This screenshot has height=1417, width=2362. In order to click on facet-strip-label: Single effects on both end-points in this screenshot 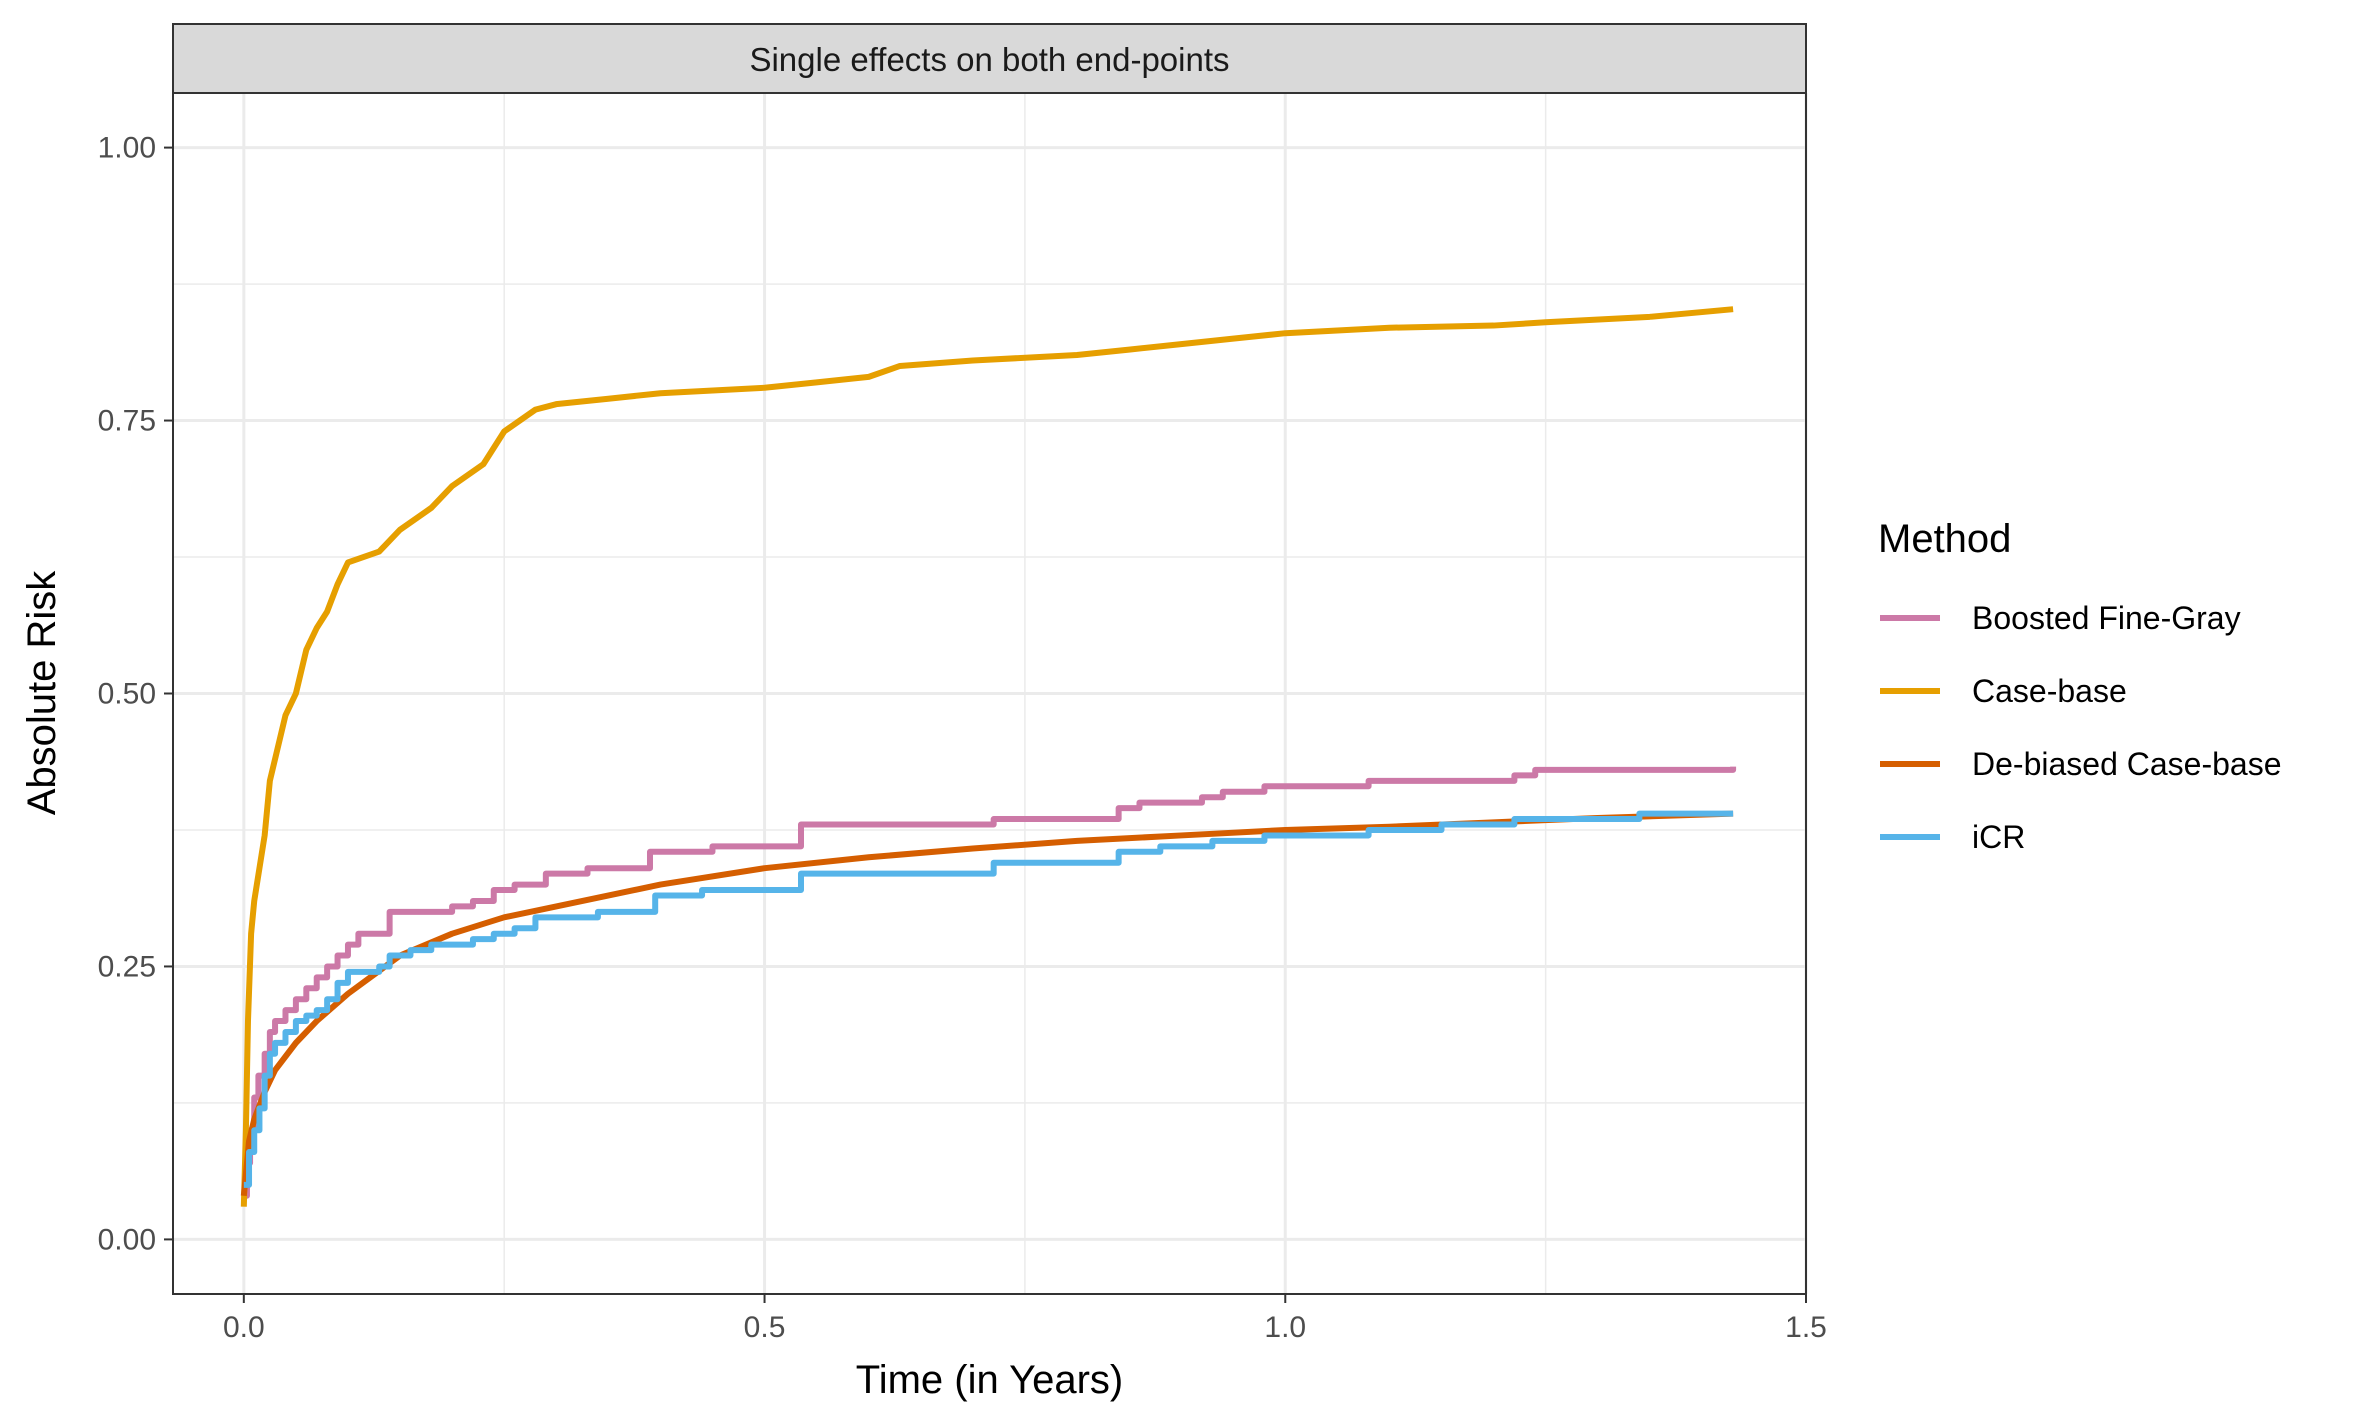, I will do `click(989, 59)`.